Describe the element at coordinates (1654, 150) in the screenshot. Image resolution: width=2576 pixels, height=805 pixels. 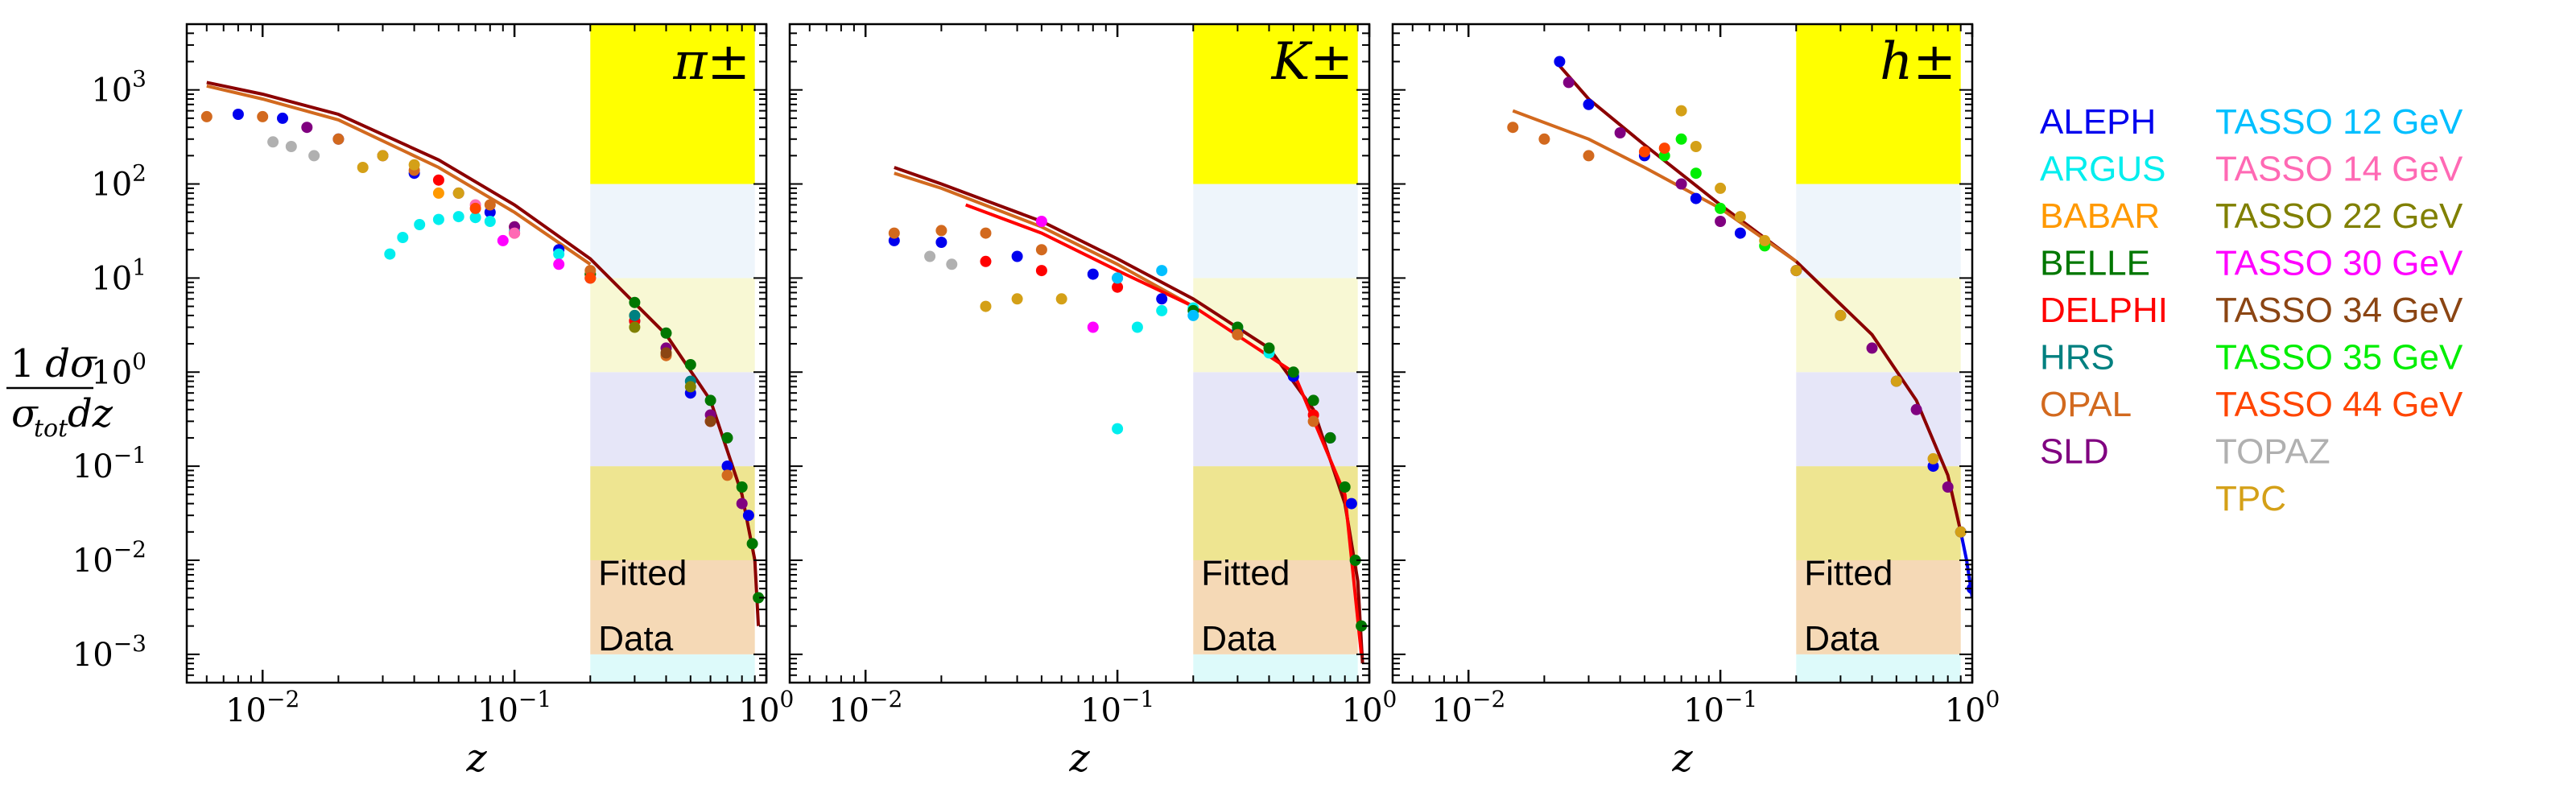
I see `series-tasso-44-gev` at that location.